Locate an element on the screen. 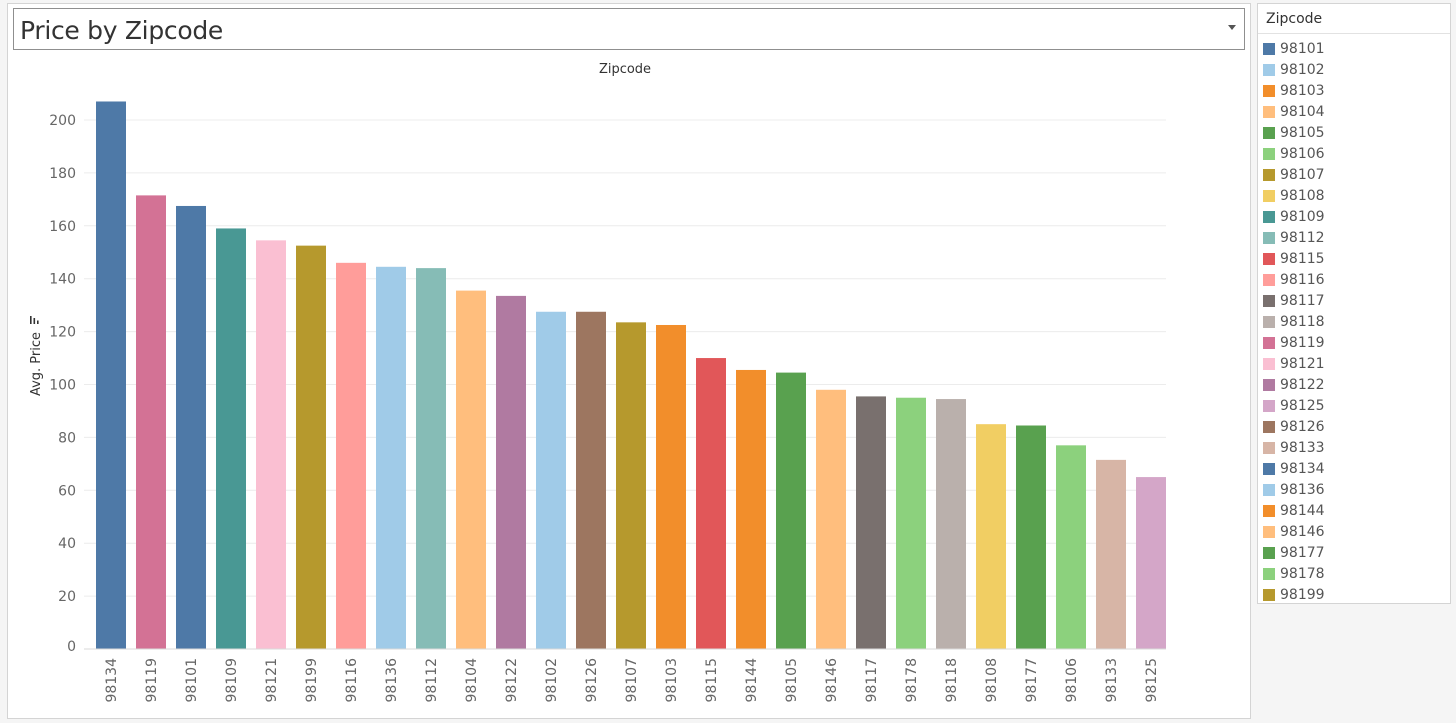 The image size is (1456, 723). legend-item: 98136 is located at coordinates (1354, 489).